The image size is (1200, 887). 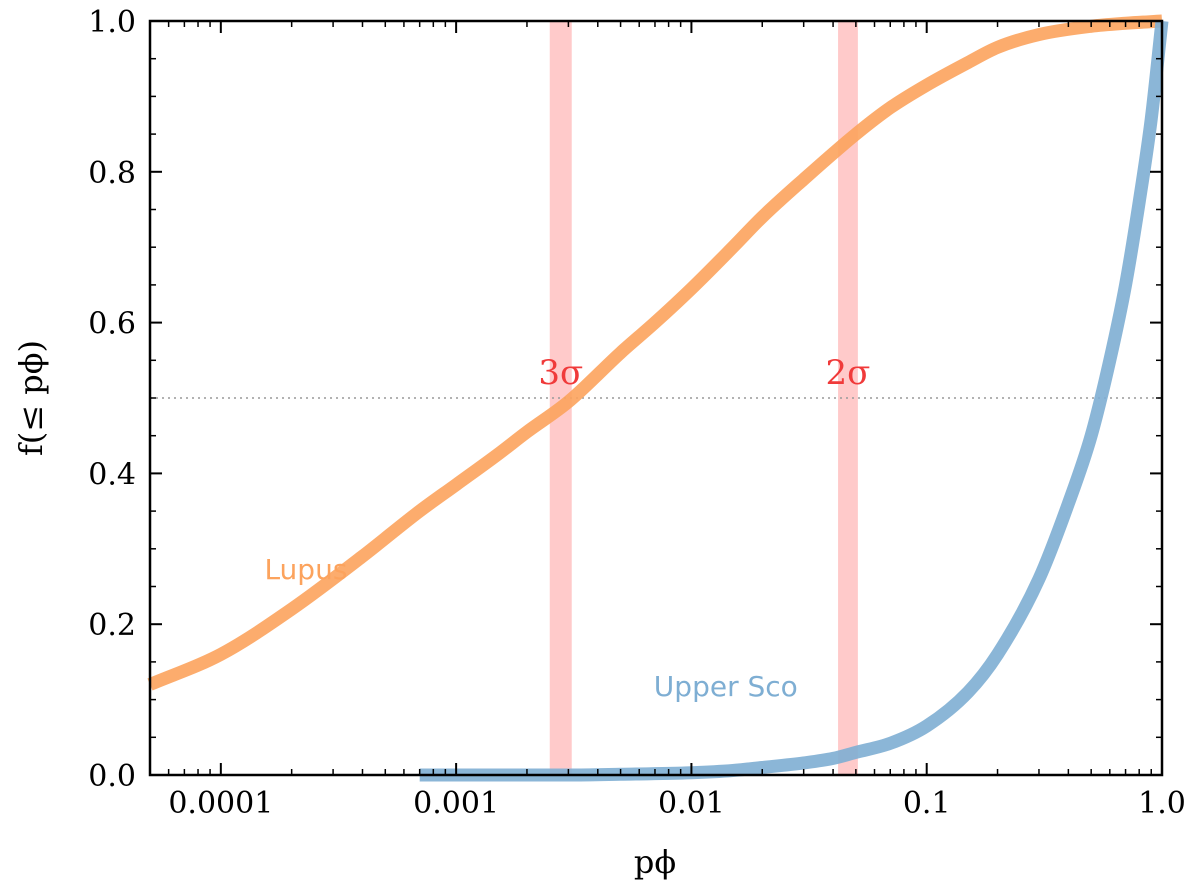 What do you see at coordinates (655, 862) in the screenshot?
I see `x-axis-title: pϕ` at bounding box center [655, 862].